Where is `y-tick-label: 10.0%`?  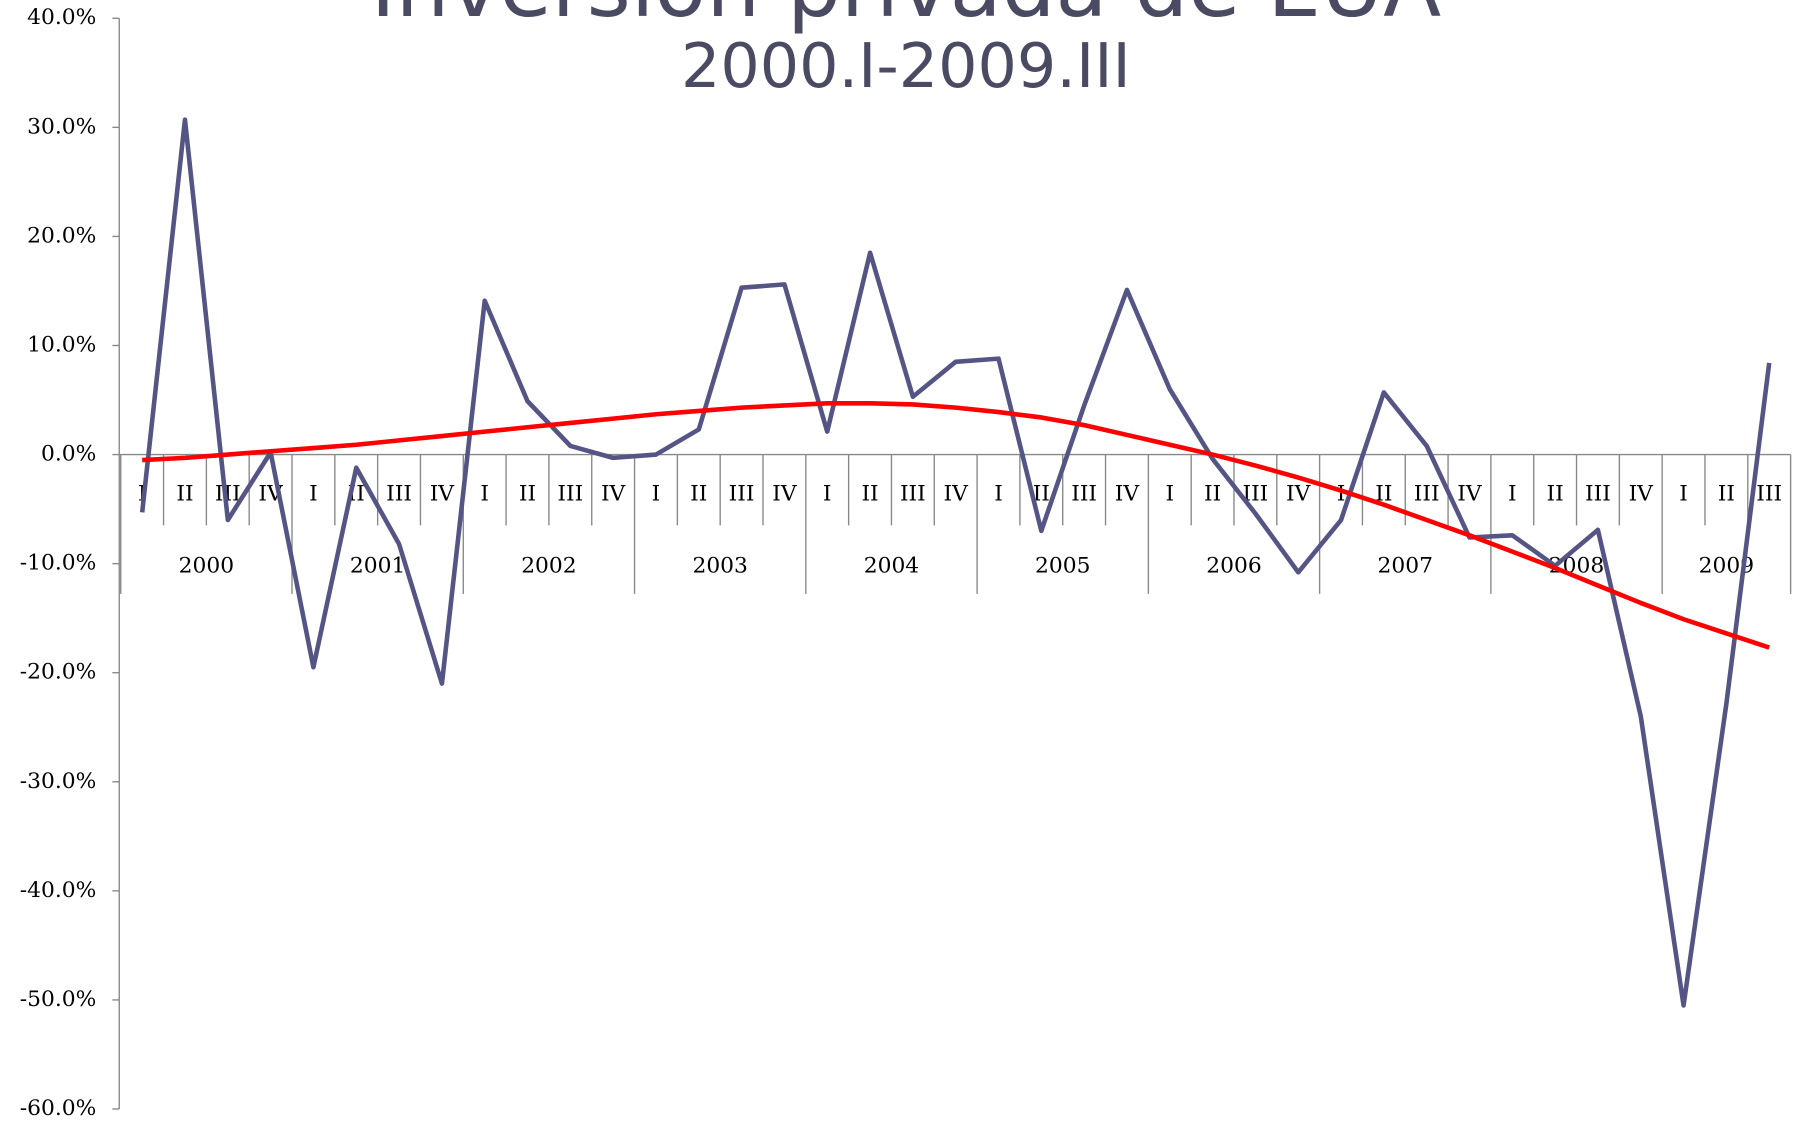
y-tick-label: 10.0% is located at coordinates (61, 345).